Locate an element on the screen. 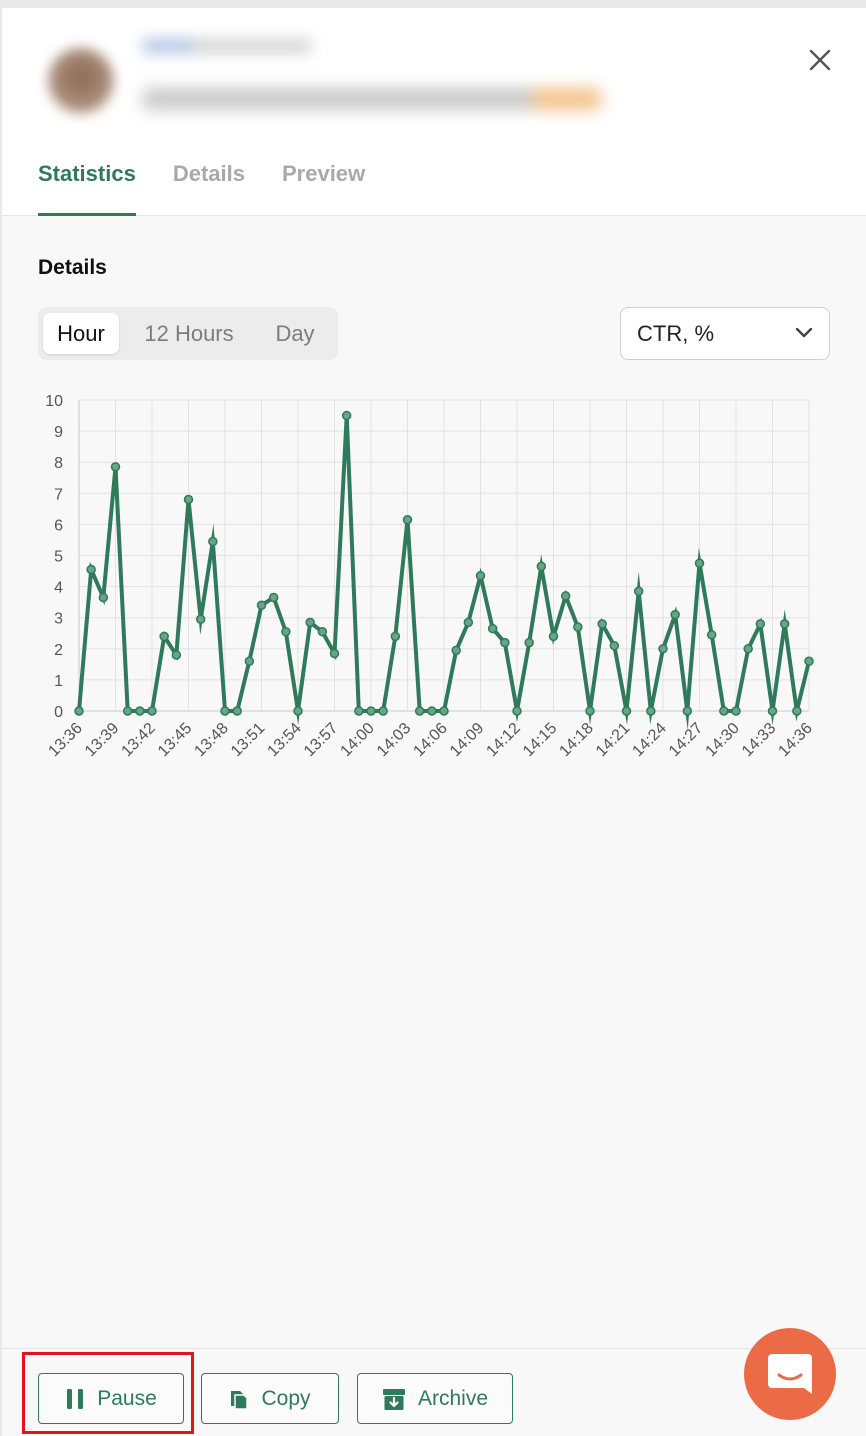  x-tick-label: 14:15 is located at coordinates (540, 740).